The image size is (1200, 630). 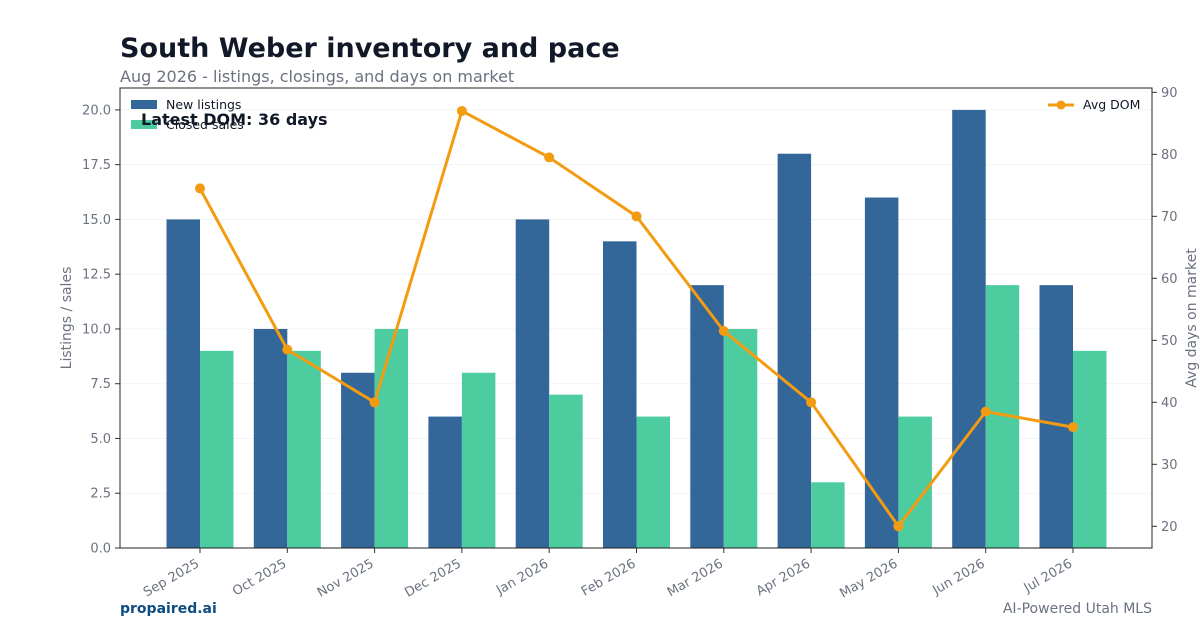 What do you see at coordinates (100, 384) in the screenshot?
I see `y-tick-label: 7.5` at bounding box center [100, 384].